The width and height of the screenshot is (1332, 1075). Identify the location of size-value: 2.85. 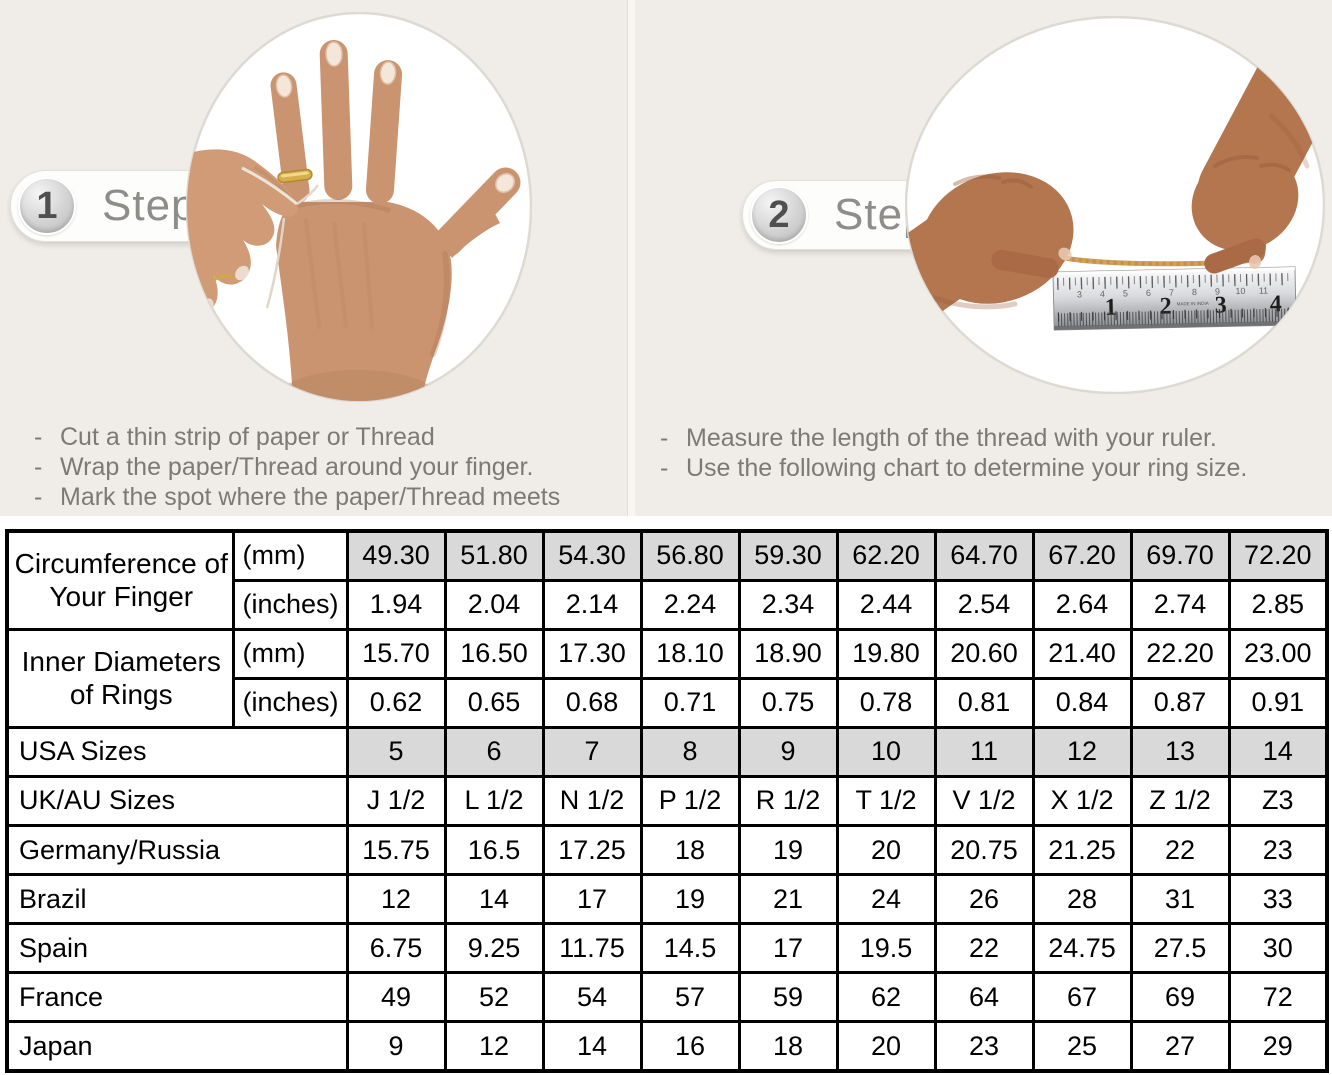
(1278, 604).